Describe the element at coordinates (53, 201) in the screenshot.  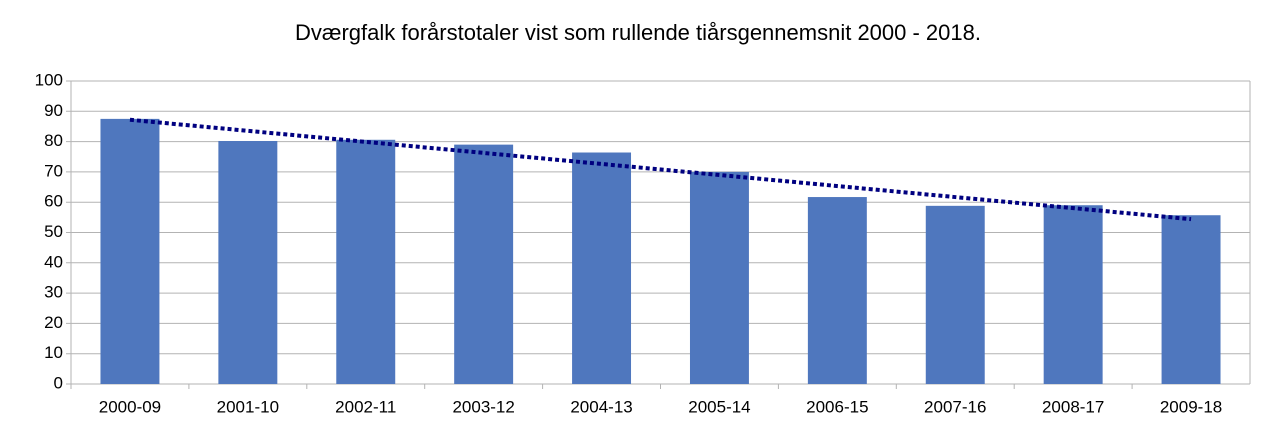
I see `y-tick-label: 60` at that location.